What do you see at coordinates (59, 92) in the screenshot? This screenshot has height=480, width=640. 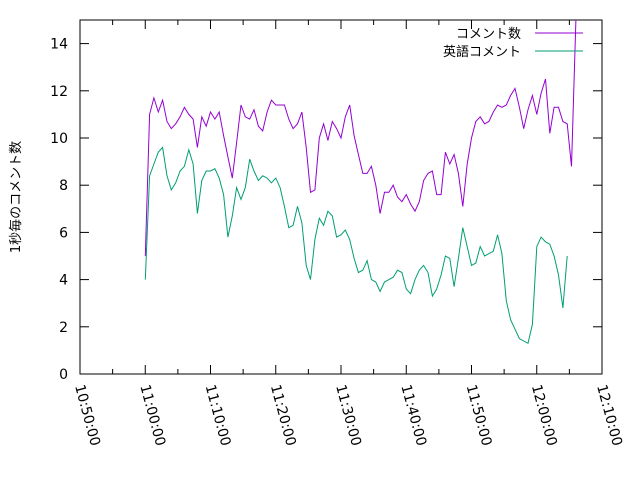 I see `y-tick-label: 12` at bounding box center [59, 92].